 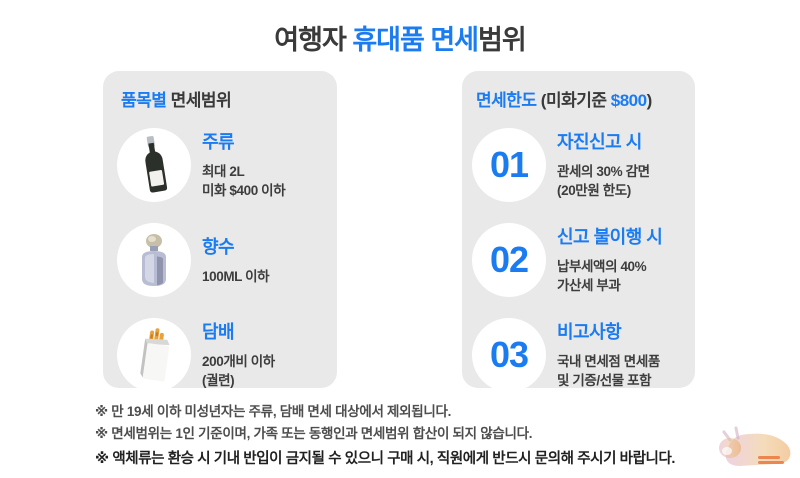 I want to click on list-item-perfume: 향수 100ML 이하, so click(x=221, y=259).